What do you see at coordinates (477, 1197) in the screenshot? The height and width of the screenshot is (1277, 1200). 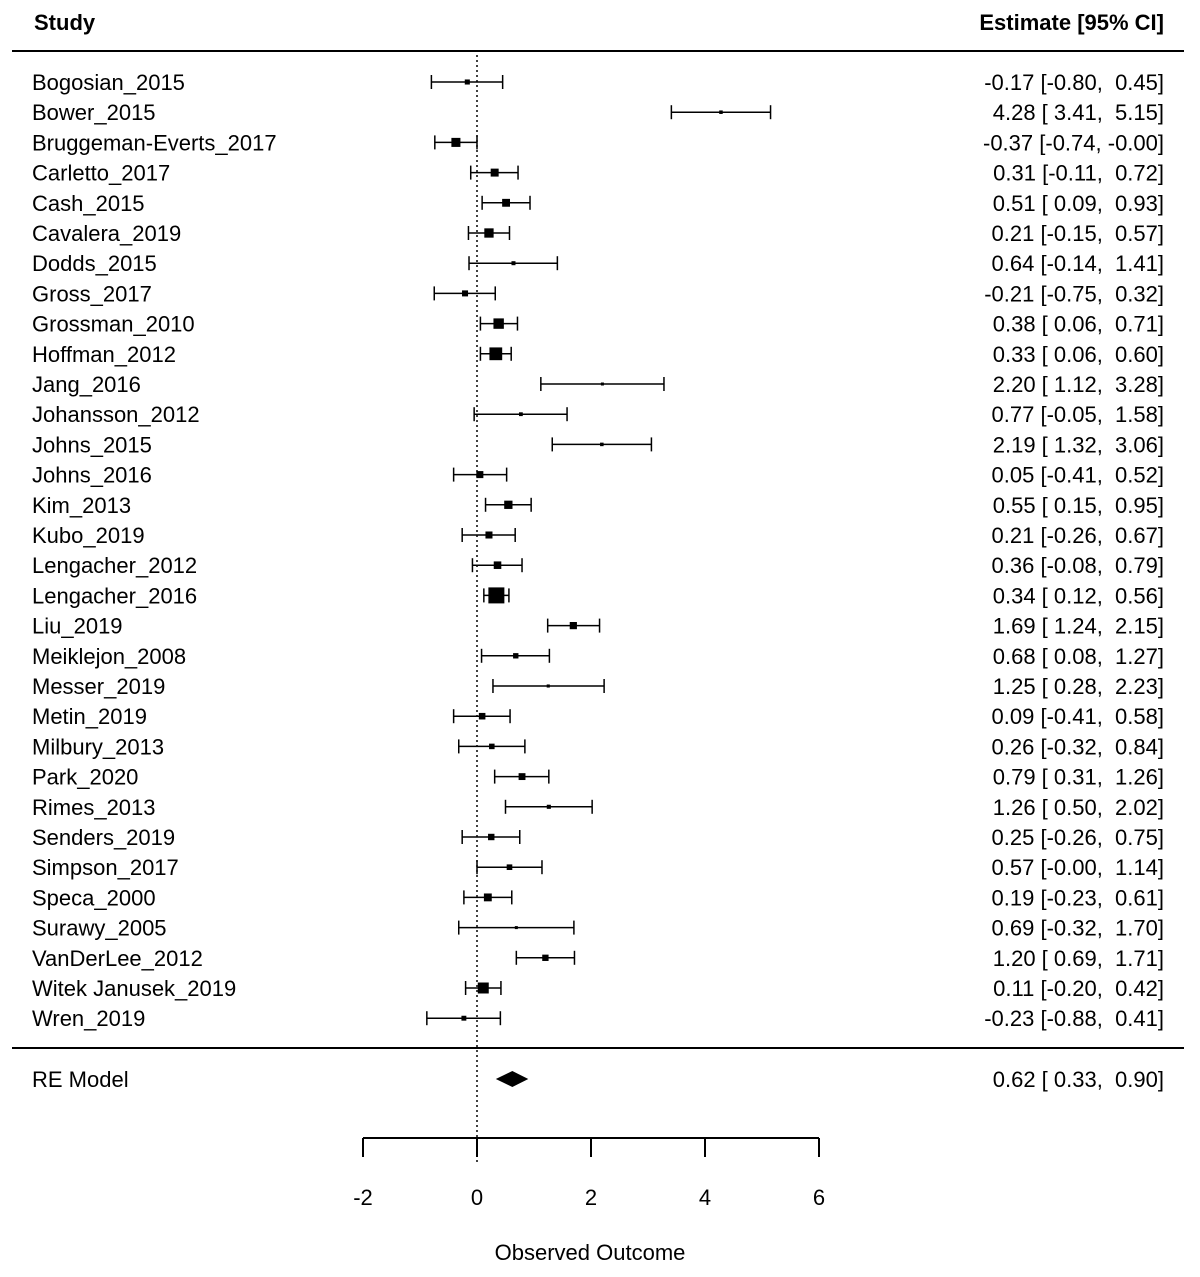 I see `x-tick-label: 0` at bounding box center [477, 1197].